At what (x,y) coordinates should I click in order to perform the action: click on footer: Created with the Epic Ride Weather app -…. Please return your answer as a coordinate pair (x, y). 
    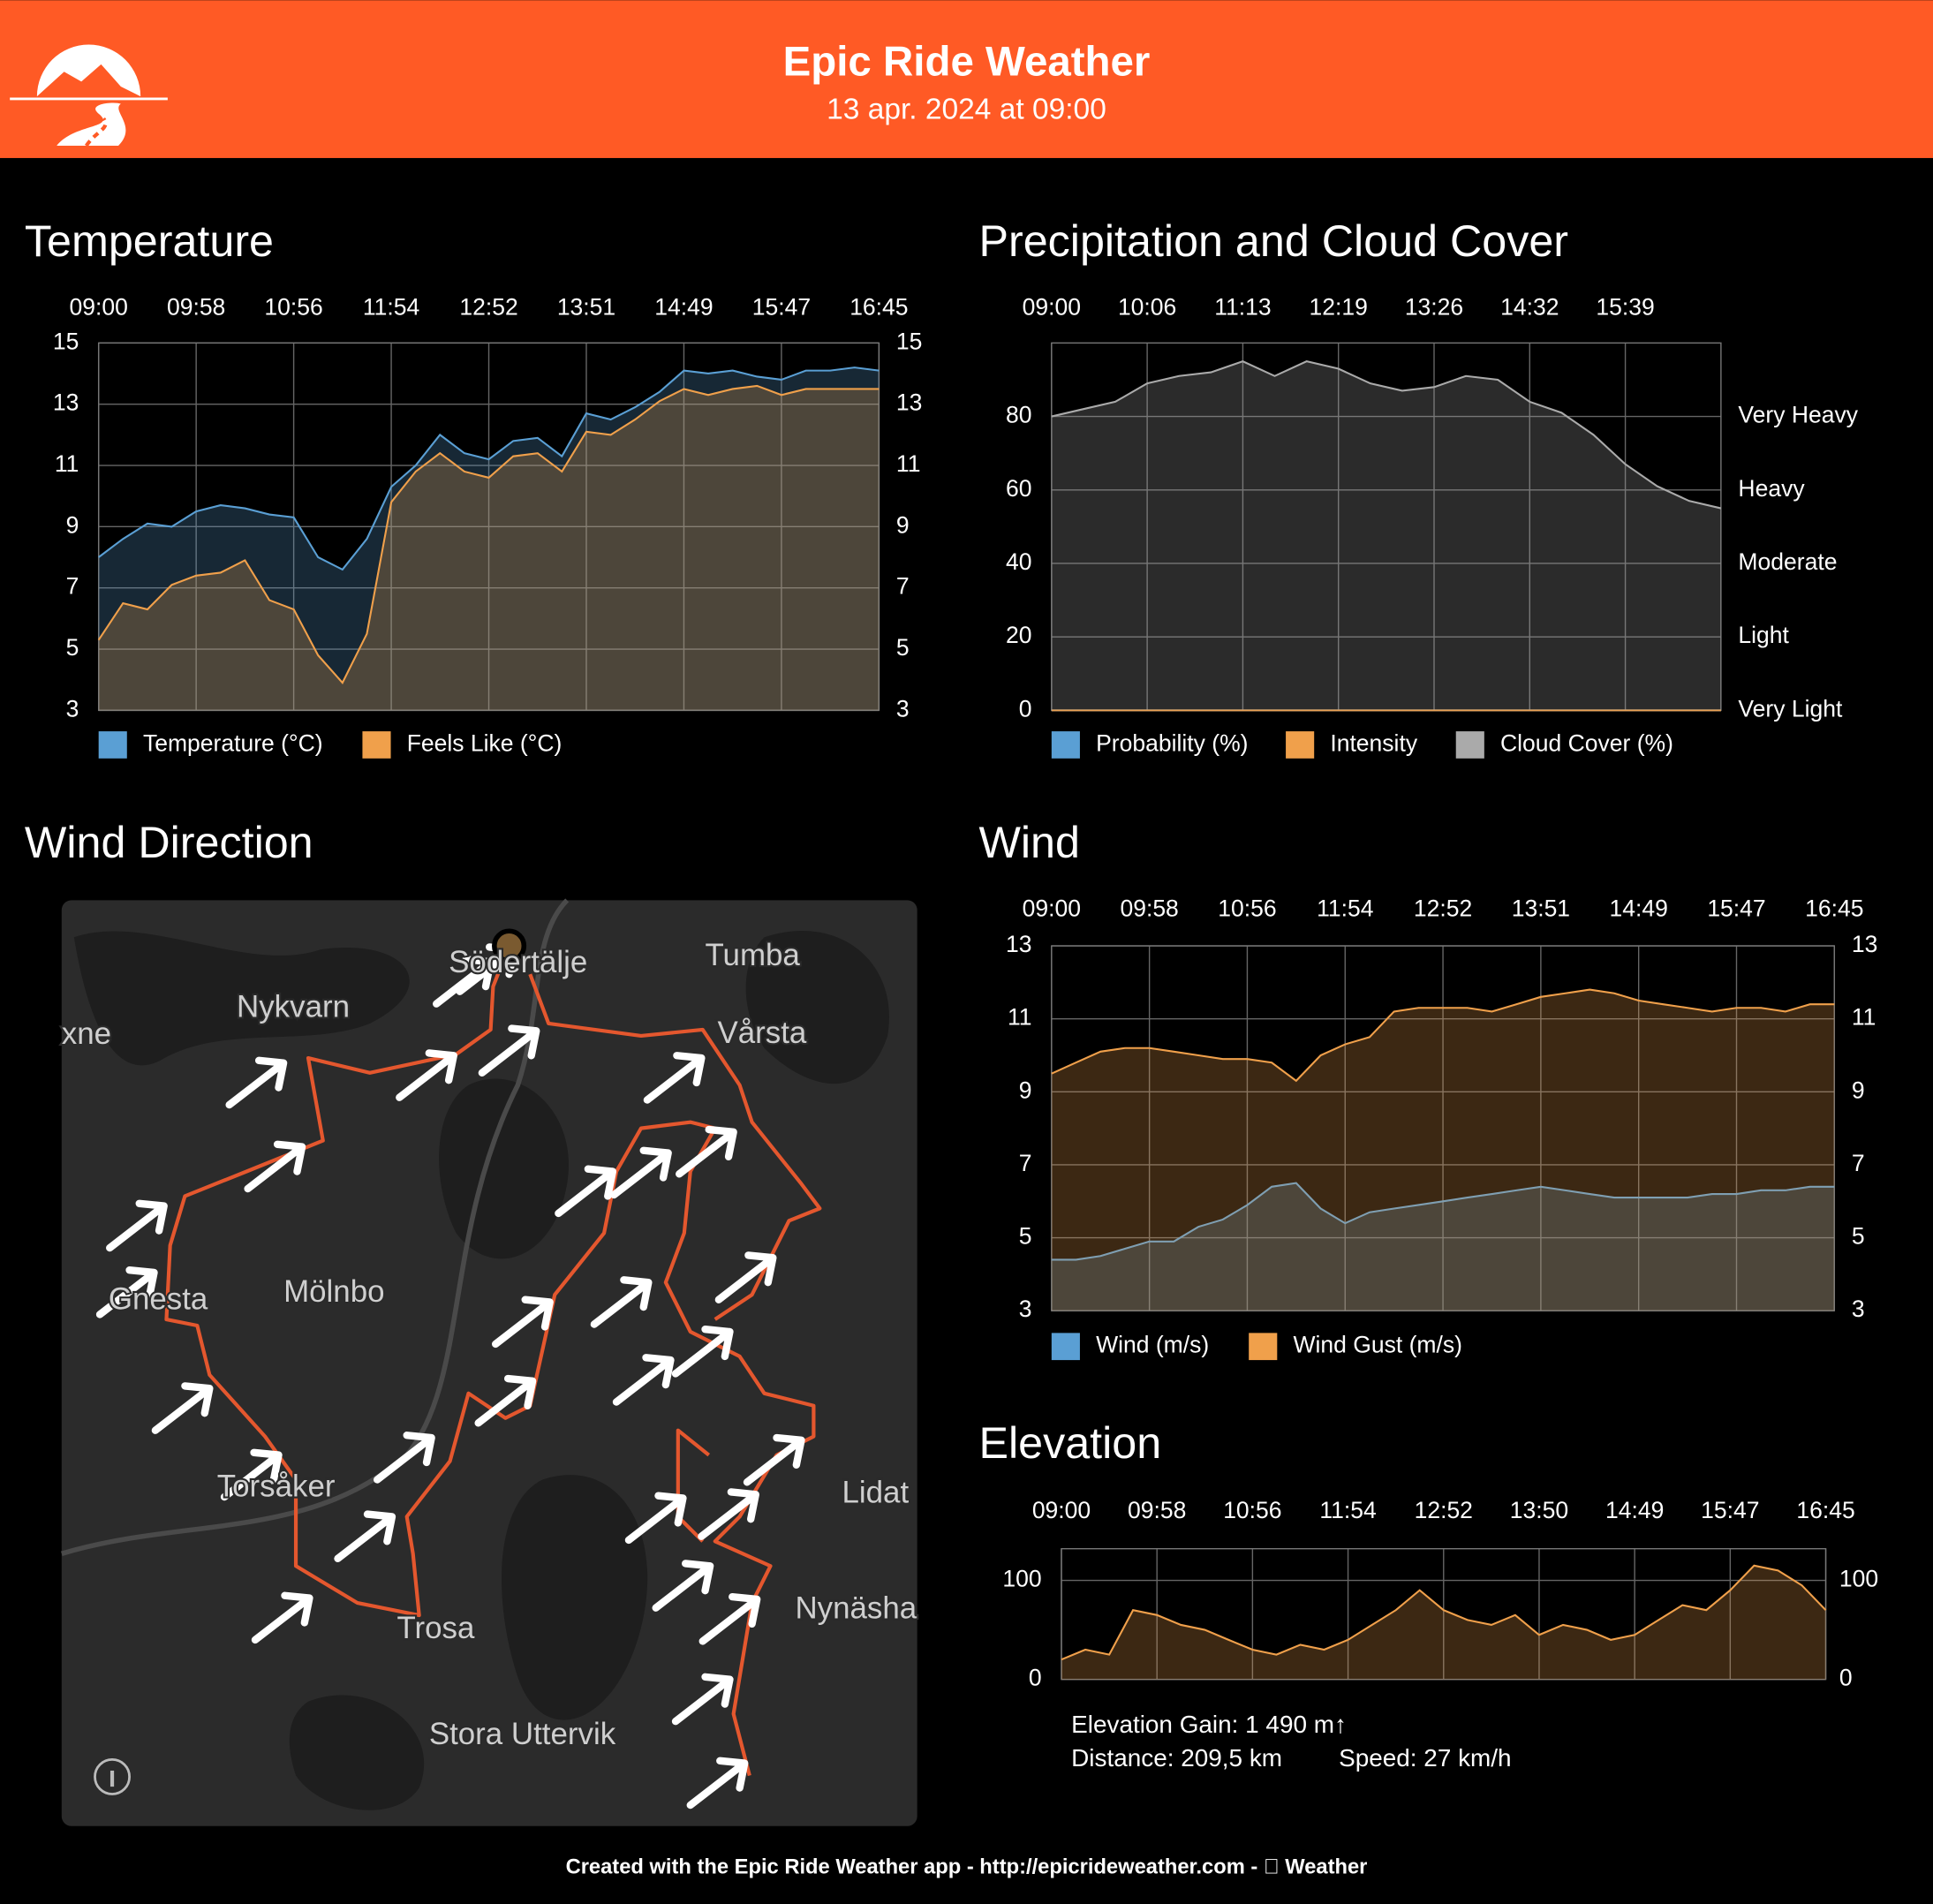
    Looking at the image, I should click on (967, 1867).